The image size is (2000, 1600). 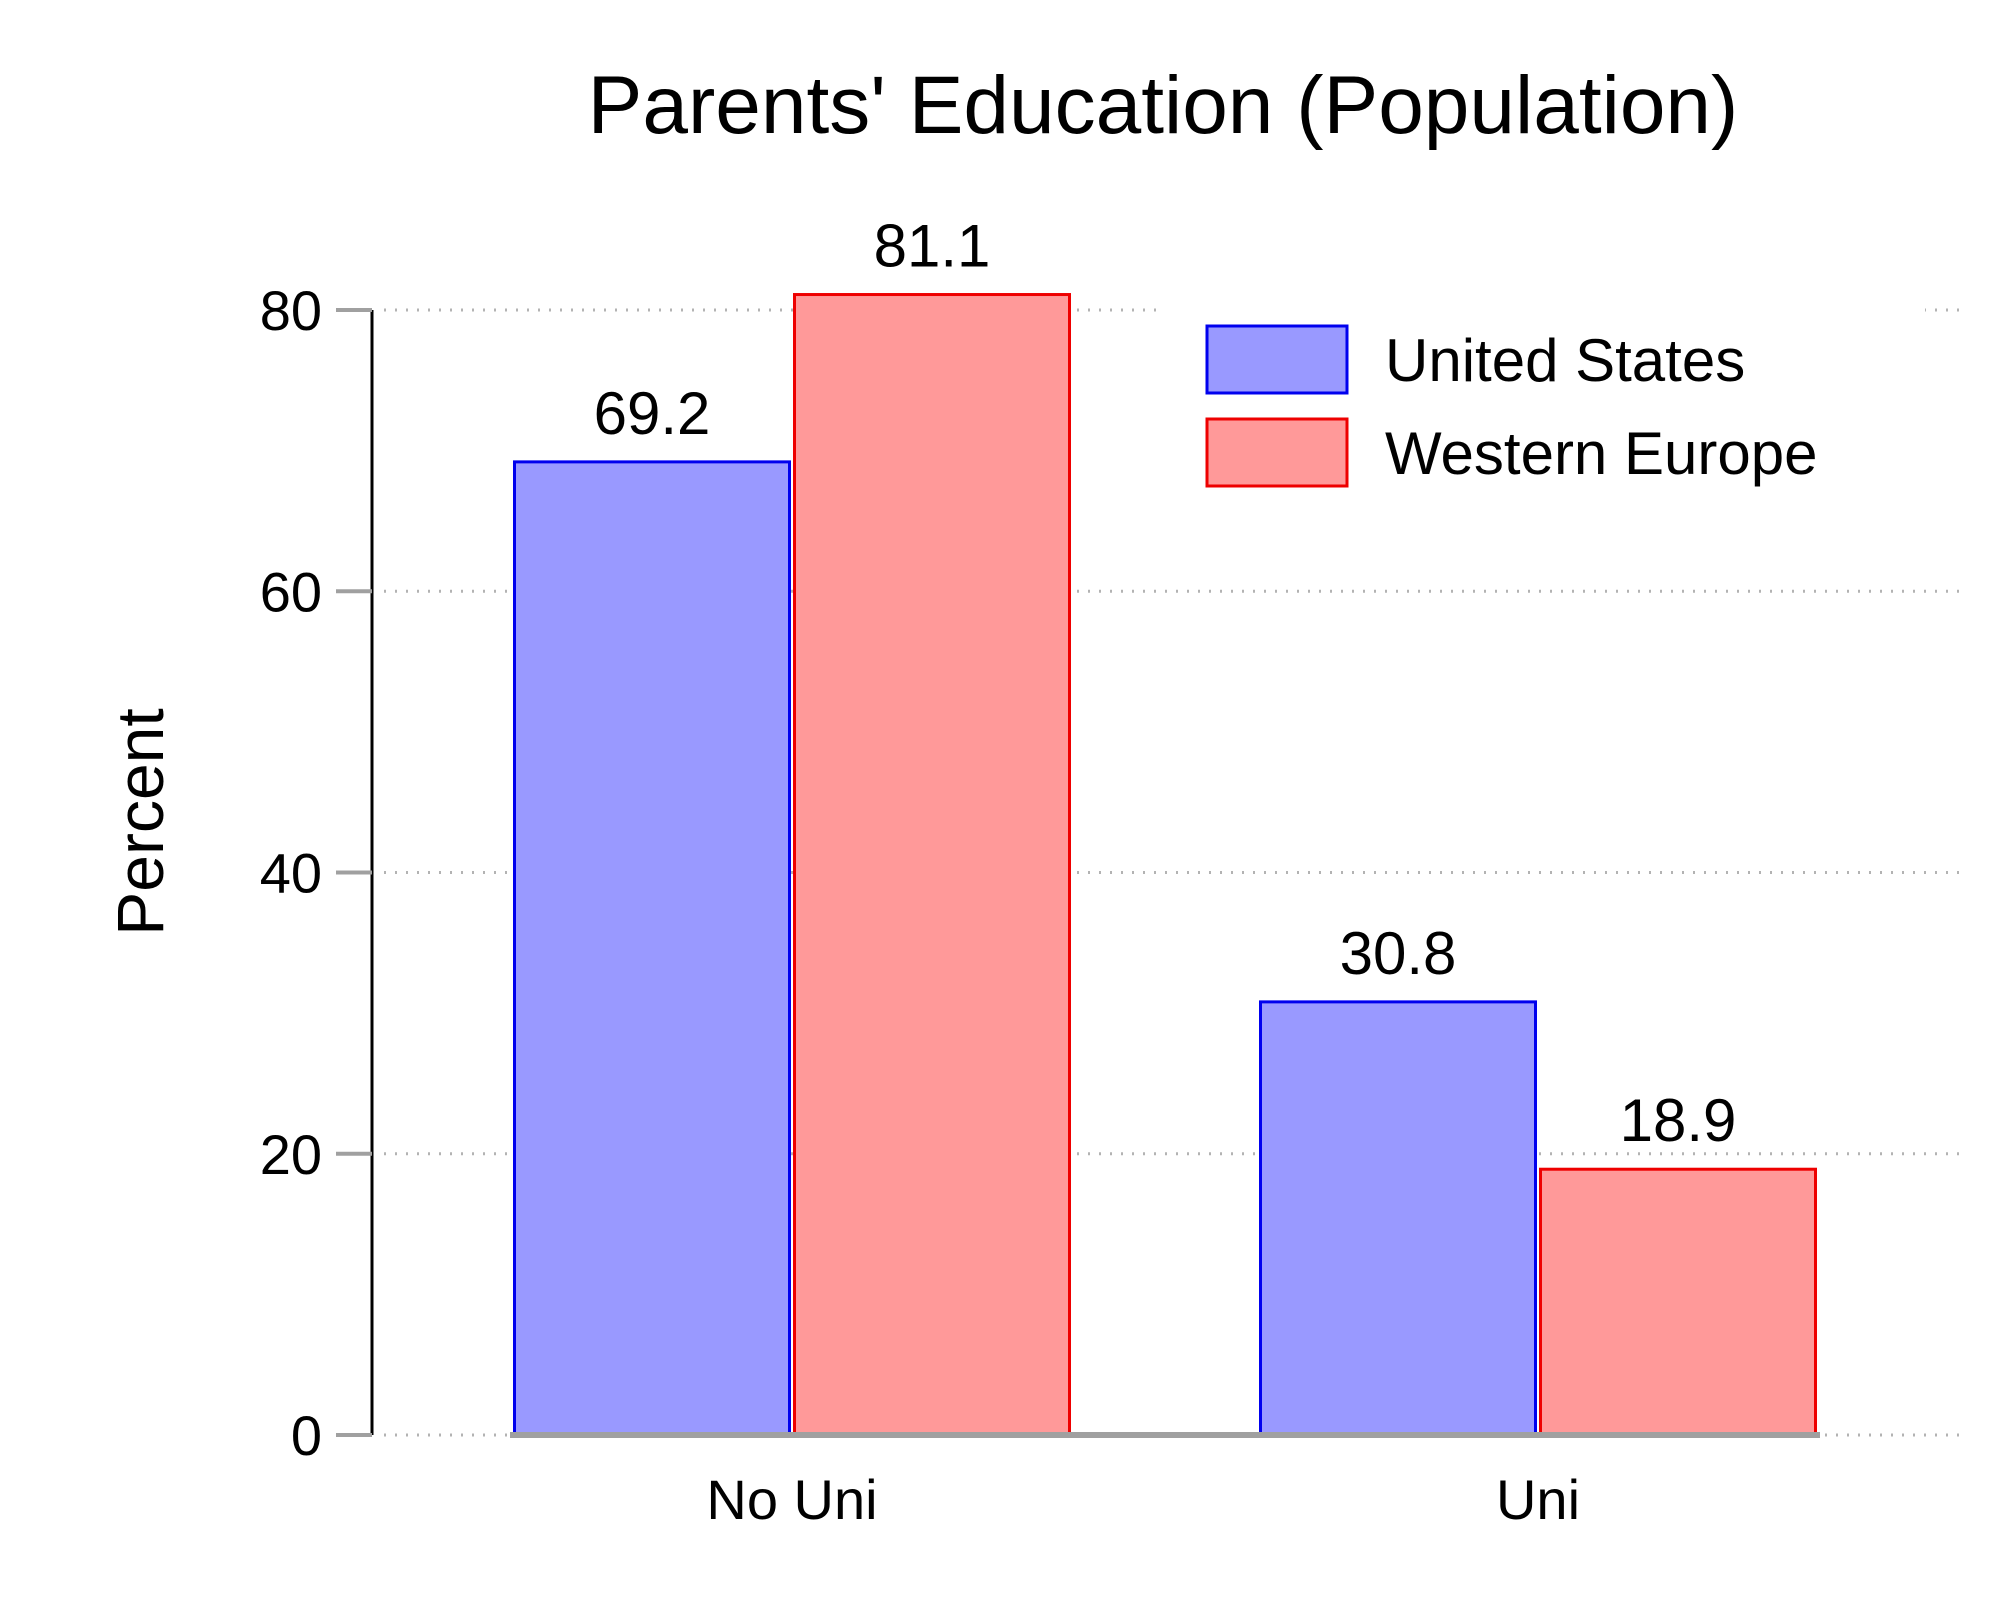 I want to click on bar-united-states-no-uni, so click(x=652, y=948).